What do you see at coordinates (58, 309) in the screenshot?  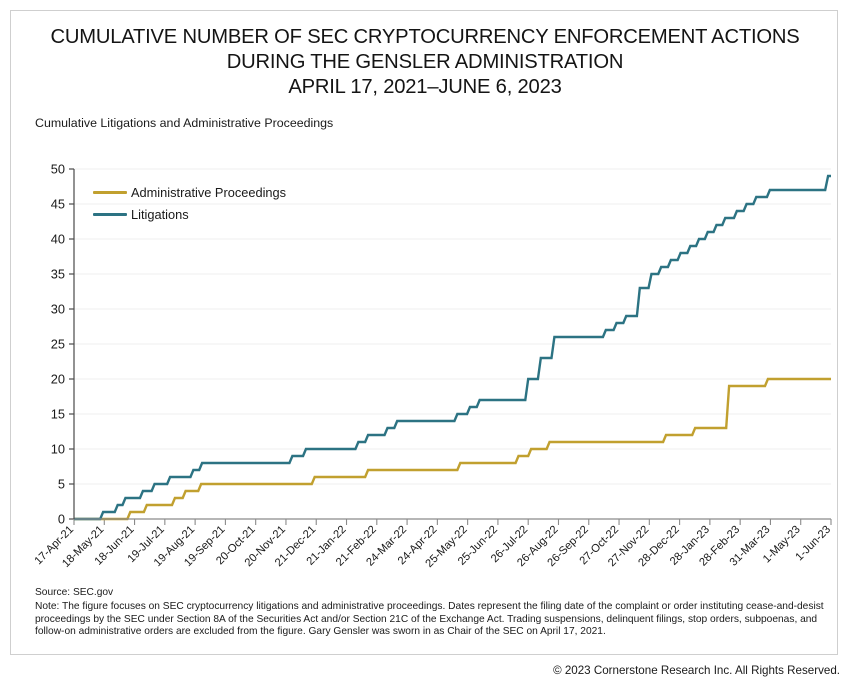 I see `y-tick-label: 30` at bounding box center [58, 309].